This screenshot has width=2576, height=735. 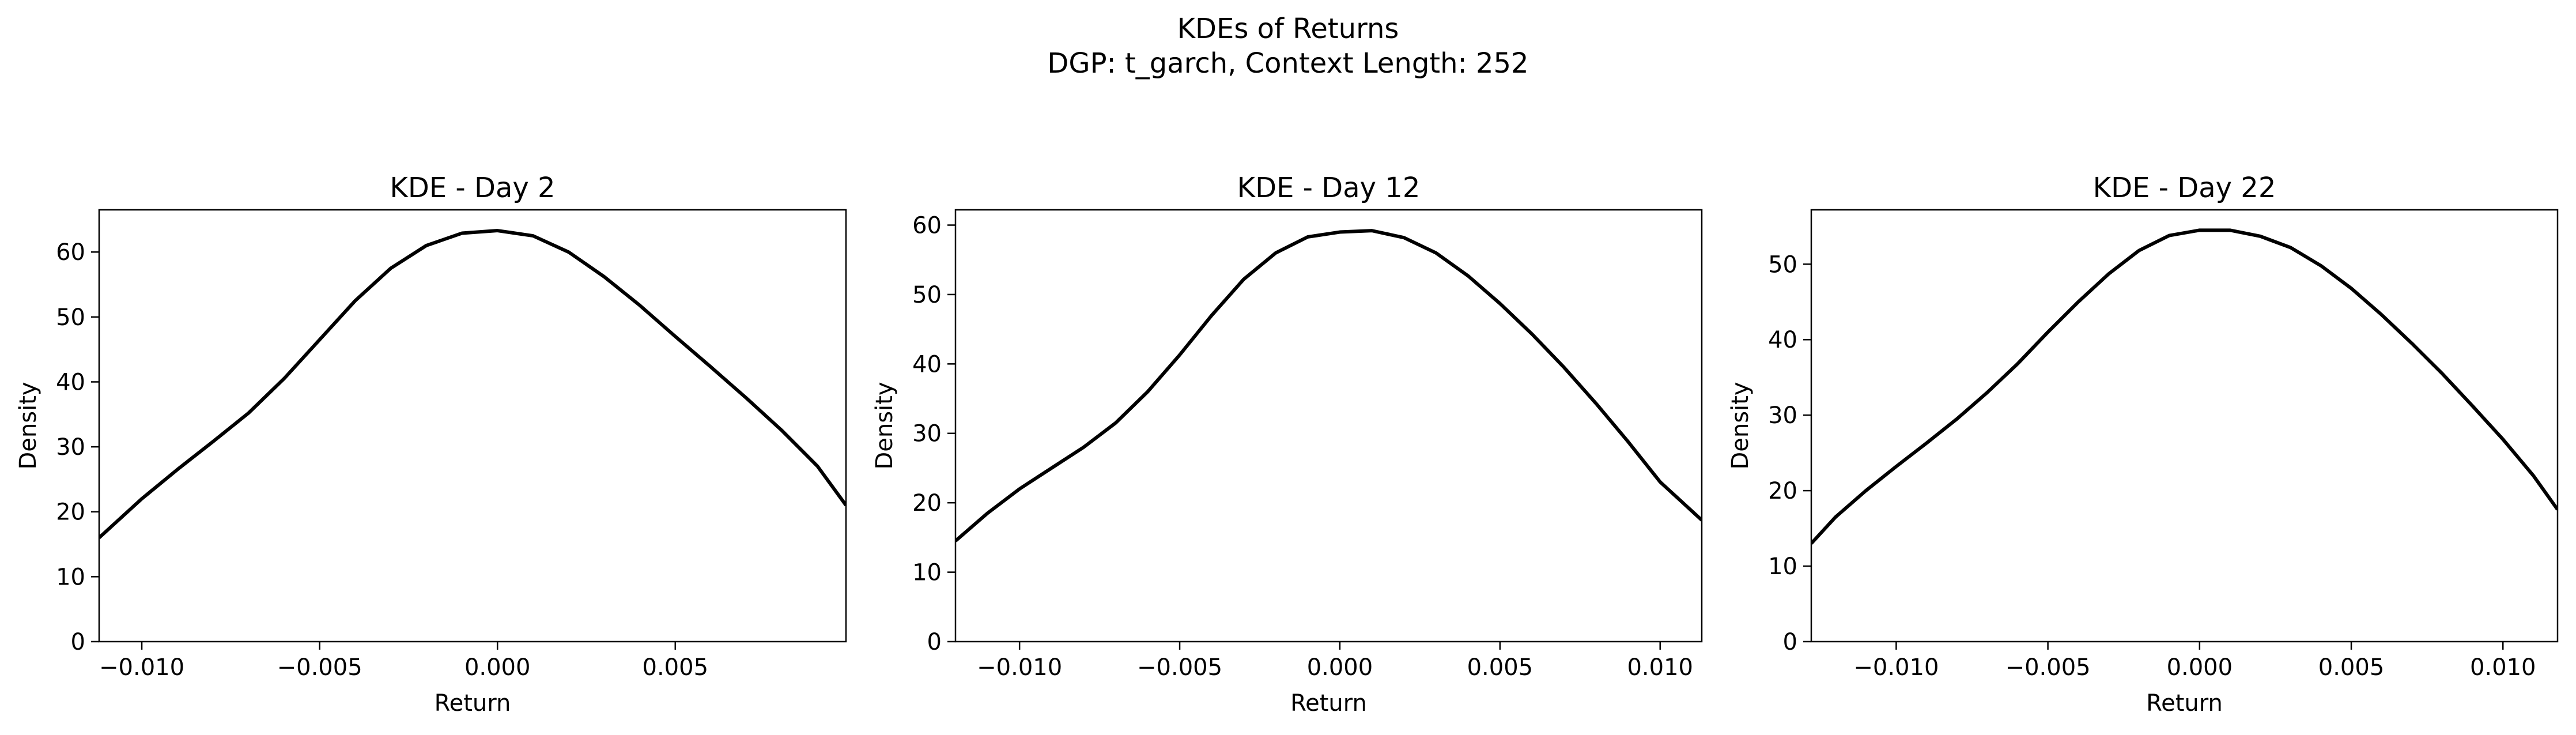 What do you see at coordinates (472, 188) in the screenshot?
I see `panel-title: KDE - Day 2` at bounding box center [472, 188].